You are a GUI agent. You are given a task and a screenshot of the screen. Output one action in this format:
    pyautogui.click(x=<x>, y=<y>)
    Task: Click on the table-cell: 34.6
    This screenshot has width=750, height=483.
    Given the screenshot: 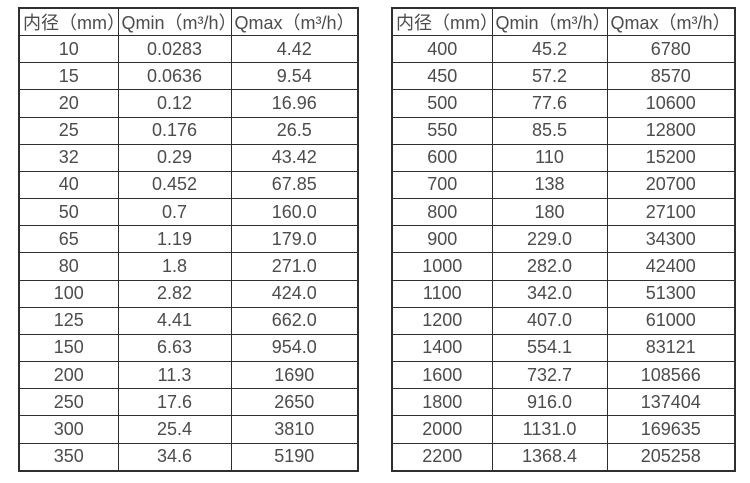 What is the action you would take?
    pyautogui.click(x=174, y=457)
    